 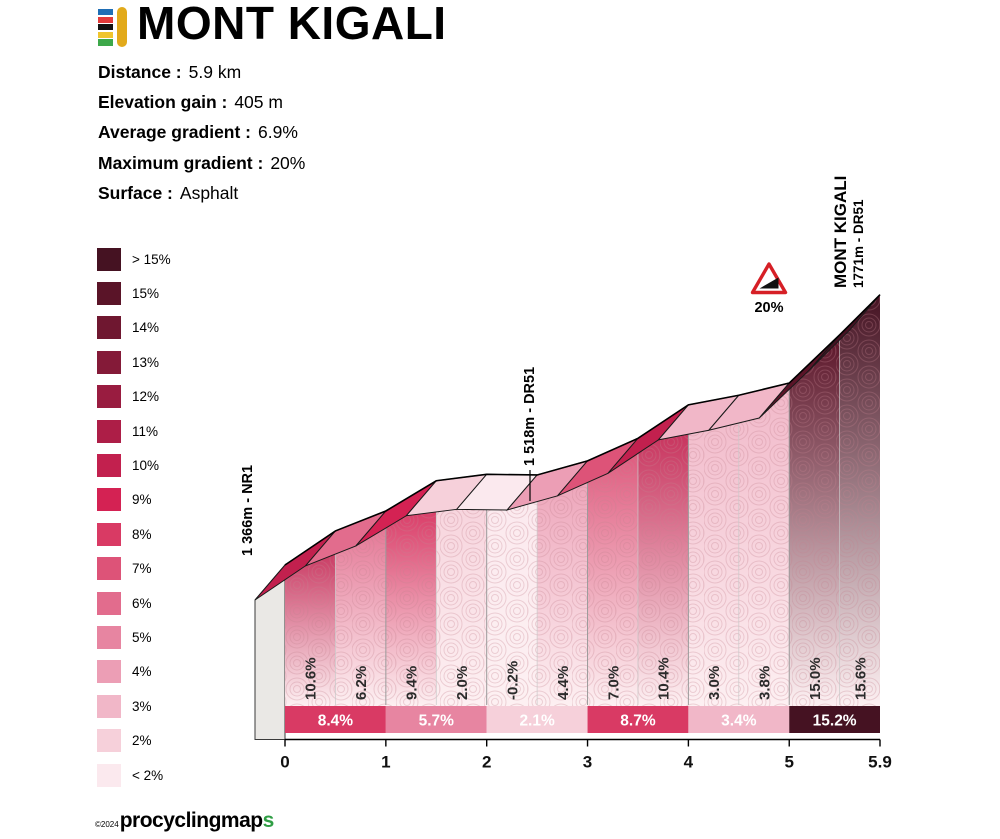 What do you see at coordinates (512, 680) in the screenshot?
I see `segment-gradient-label: -0.2%` at bounding box center [512, 680].